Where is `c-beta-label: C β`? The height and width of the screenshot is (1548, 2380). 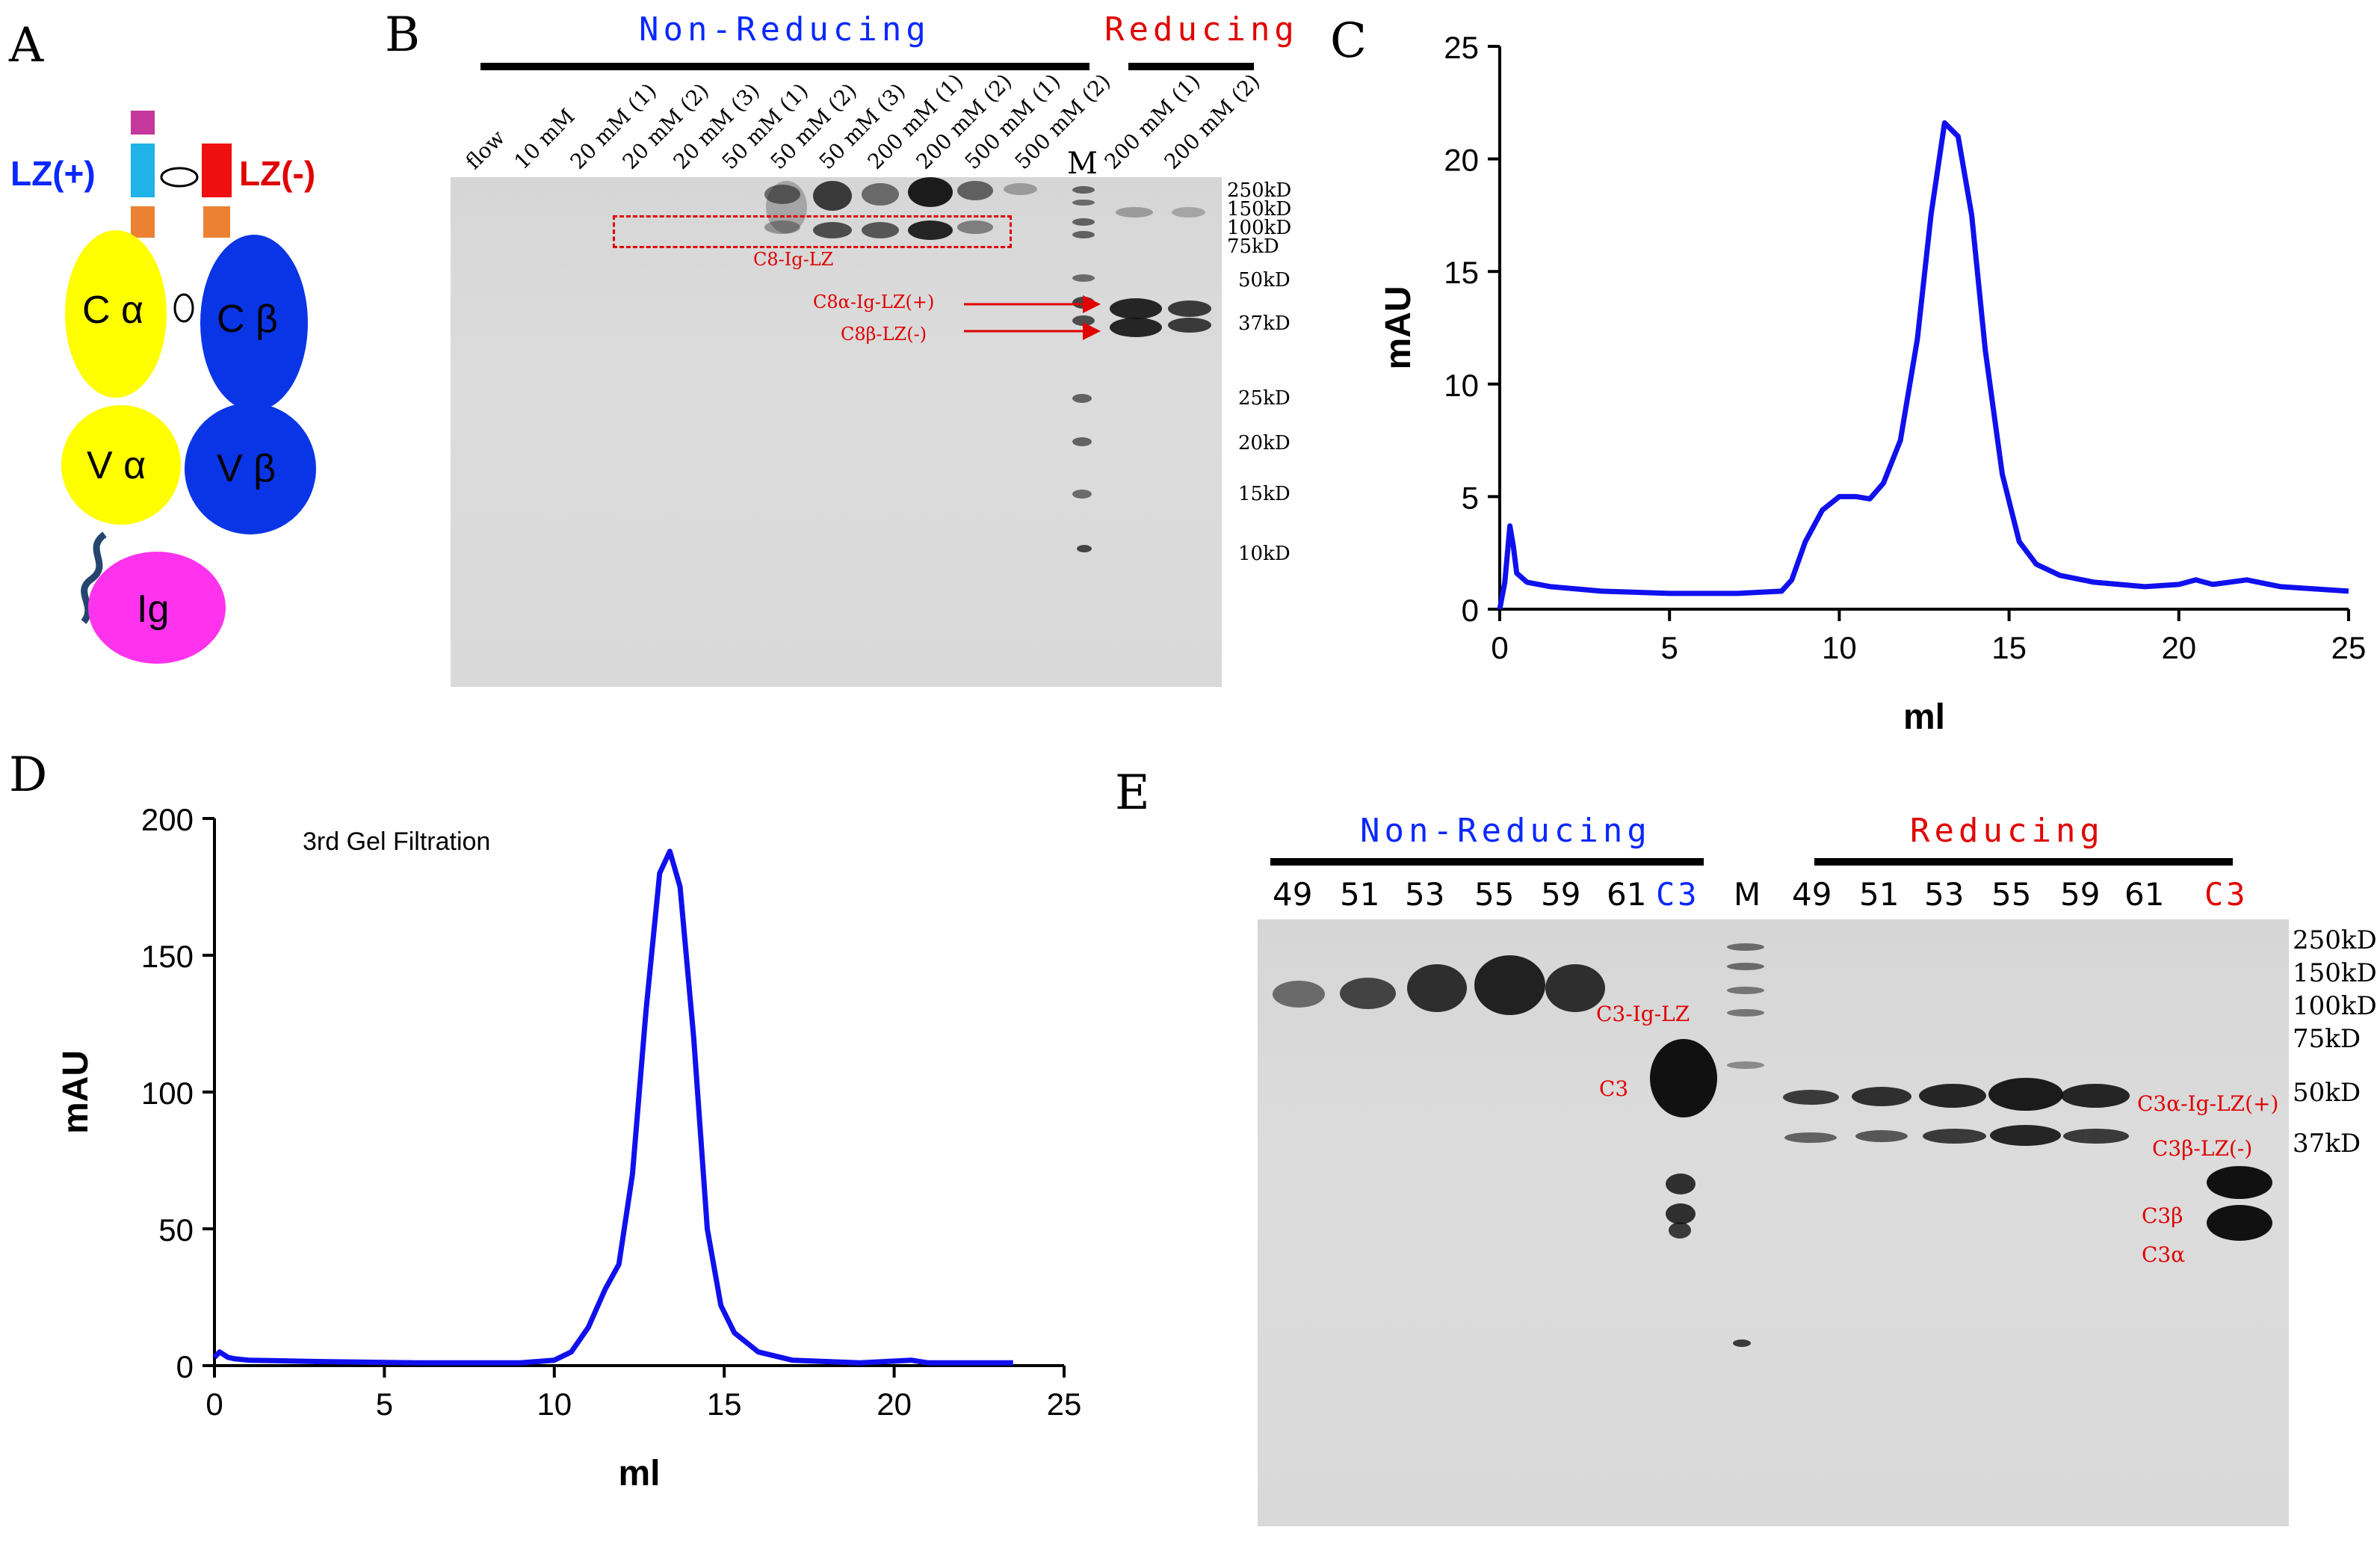
c-beta-label: C β is located at coordinates (247, 319).